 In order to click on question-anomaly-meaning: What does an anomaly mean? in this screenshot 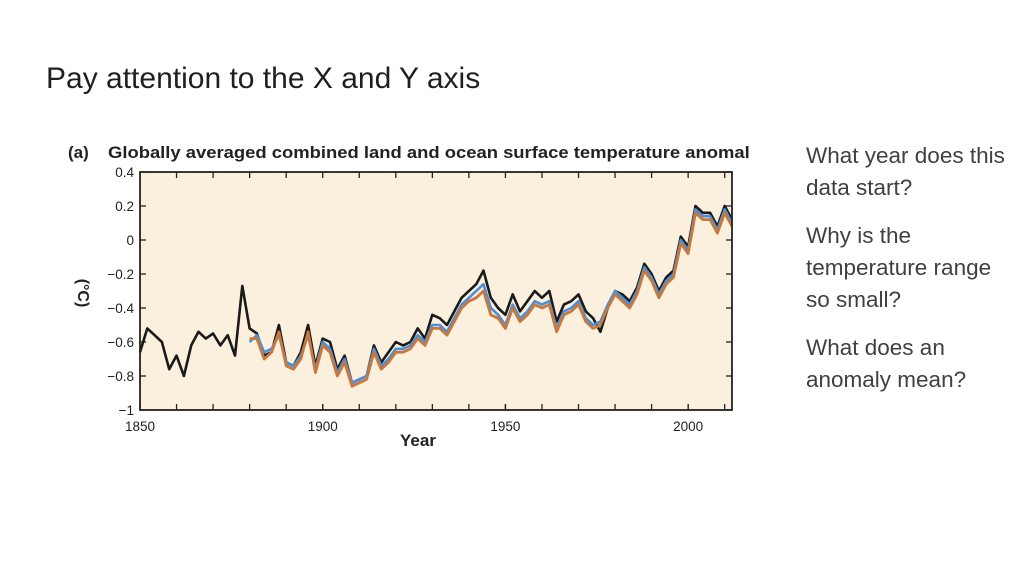, I will do `click(886, 363)`.